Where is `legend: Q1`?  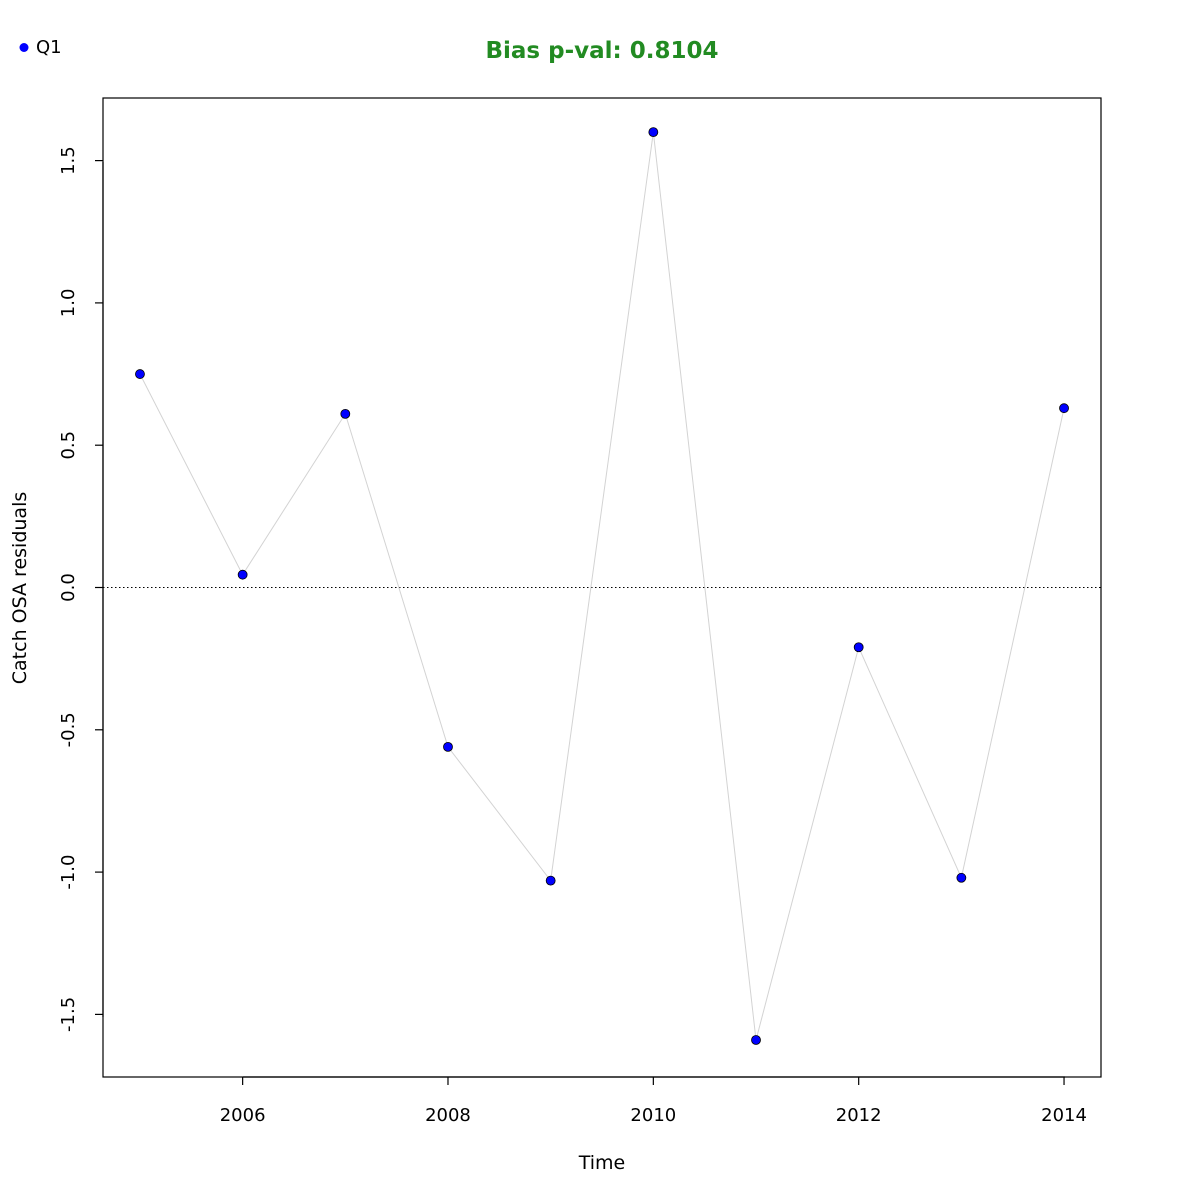 legend: Q1 is located at coordinates (40, 47).